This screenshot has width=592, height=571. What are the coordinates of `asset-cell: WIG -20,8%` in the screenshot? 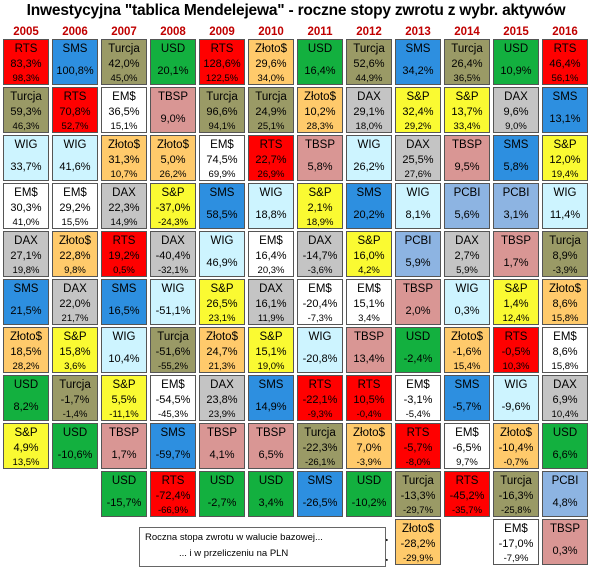 It's located at (320, 350).